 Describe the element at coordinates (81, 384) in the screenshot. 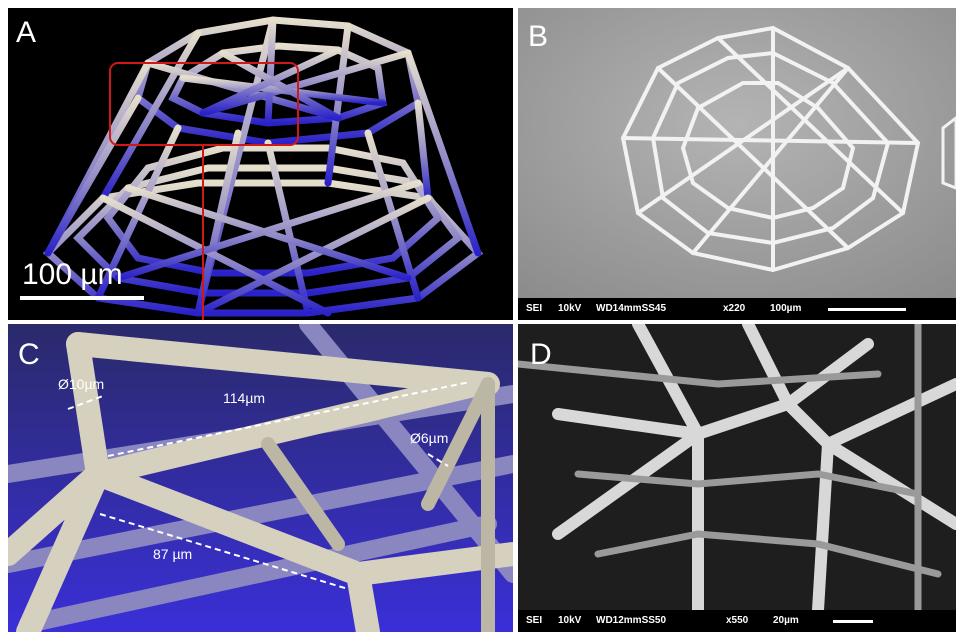

I see `dim-diameter-10: Ø10µm` at that location.